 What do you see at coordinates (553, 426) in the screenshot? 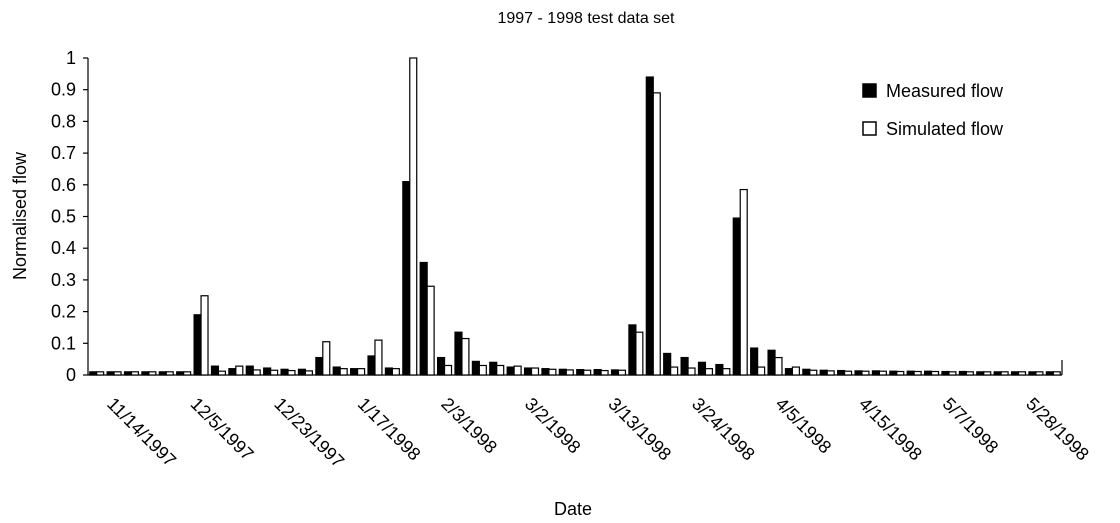
I see `x-tick-label: 3/2/1998` at bounding box center [553, 426].